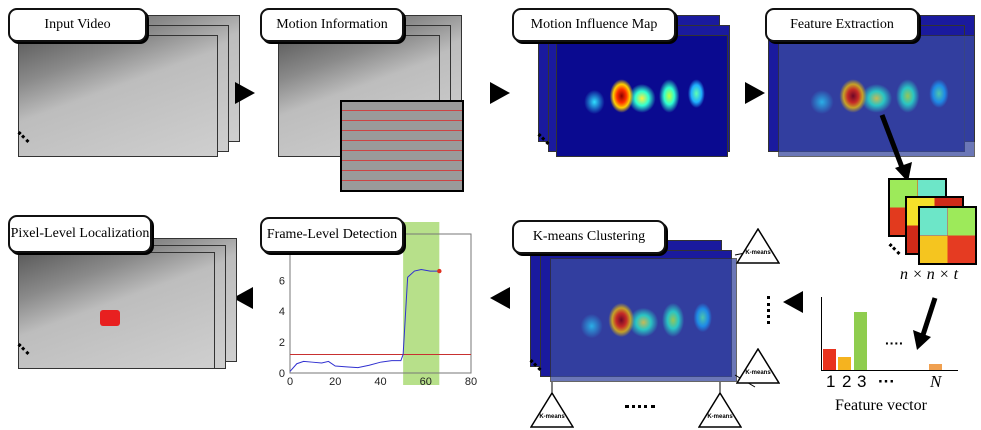 The width and height of the screenshot is (981, 430). I want to click on x-tick-label: 60, so click(426, 380).